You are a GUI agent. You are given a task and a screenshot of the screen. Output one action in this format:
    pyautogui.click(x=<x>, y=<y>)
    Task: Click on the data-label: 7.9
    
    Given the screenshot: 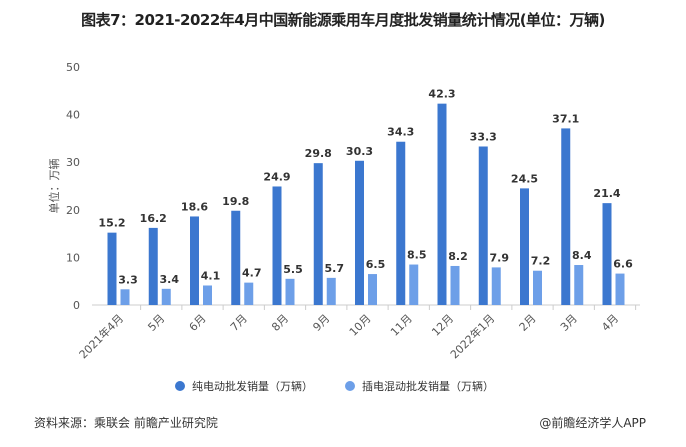 What is the action you would take?
    pyautogui.click(x=500, y=257)
    